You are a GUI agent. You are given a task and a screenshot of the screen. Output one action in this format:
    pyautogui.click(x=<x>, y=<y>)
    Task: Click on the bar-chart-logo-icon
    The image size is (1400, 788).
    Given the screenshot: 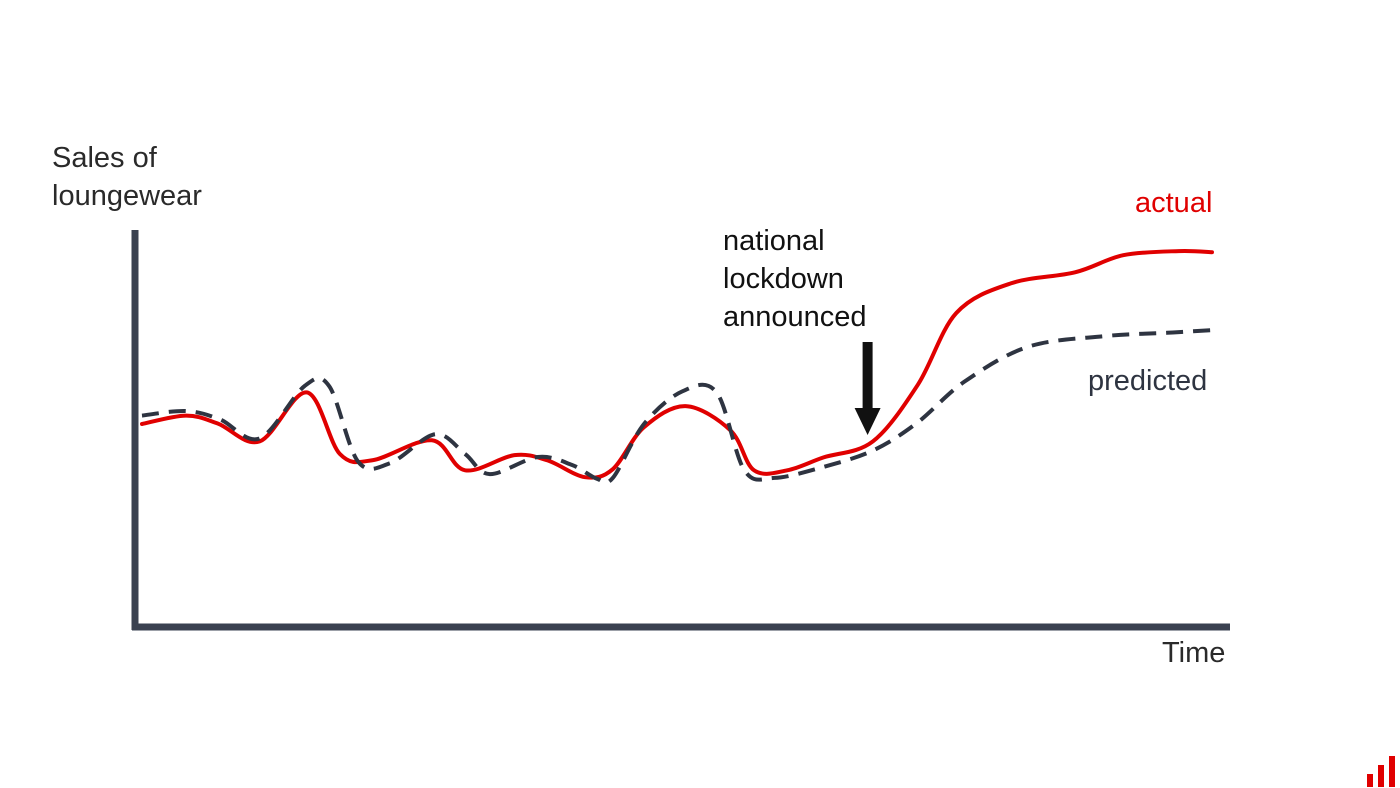 What is the action you would take?
    pyautogui.click(x=1381, y=771)
    